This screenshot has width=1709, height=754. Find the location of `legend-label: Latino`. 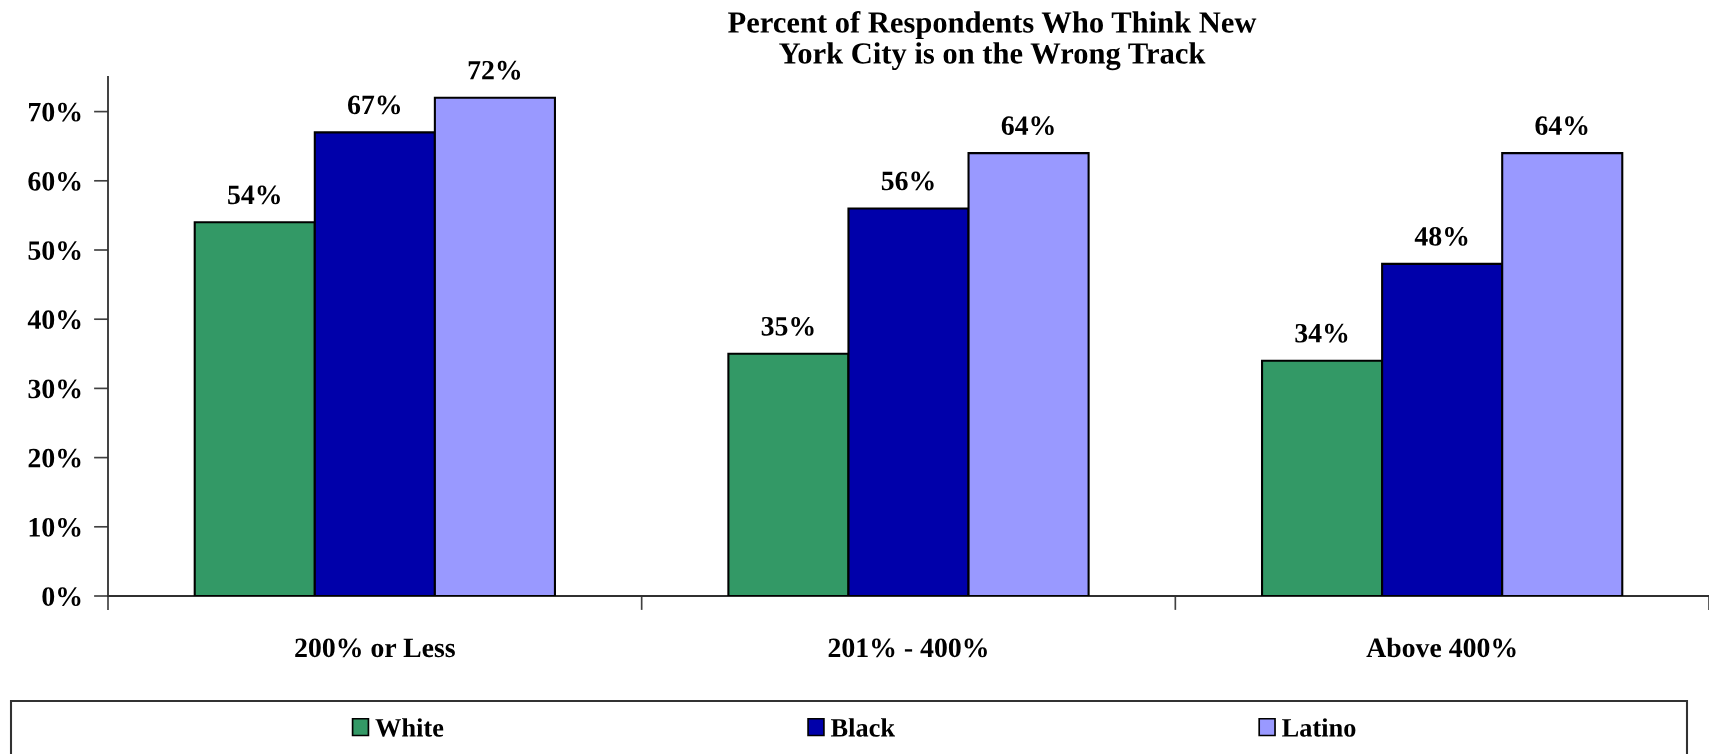

legend-label: Latino is located at coordinates (1319, 727).